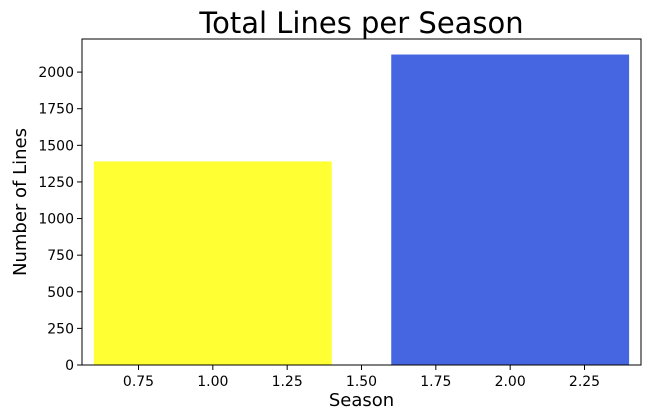  I want to click on x-axis-ticks: 0.75 1.00 1.25 1.50 1.75 2.00 2.25, so click(361, 377).